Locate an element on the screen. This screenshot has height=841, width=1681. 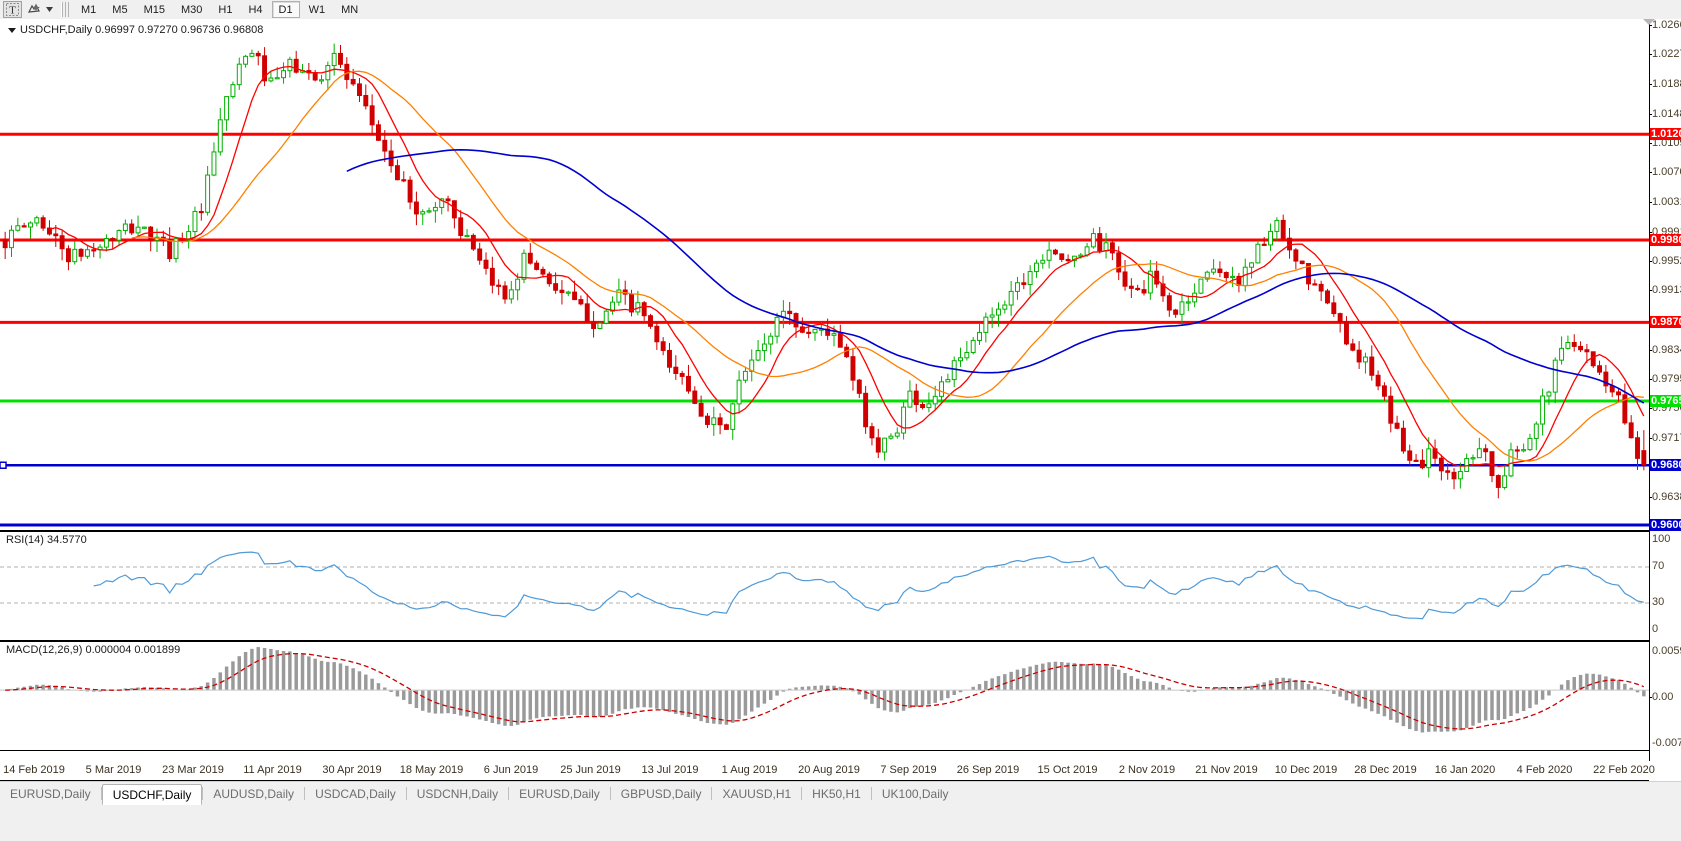
date-tick: 16 Jan 2020 is located at coordinates (1465, 770).